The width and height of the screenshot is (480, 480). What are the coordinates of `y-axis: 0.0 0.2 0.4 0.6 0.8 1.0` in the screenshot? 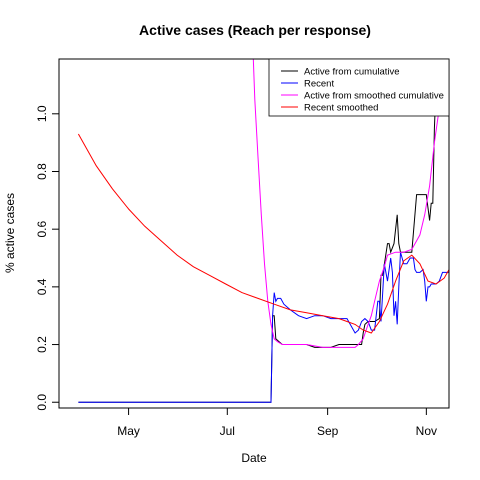 It's located at (47, 258).